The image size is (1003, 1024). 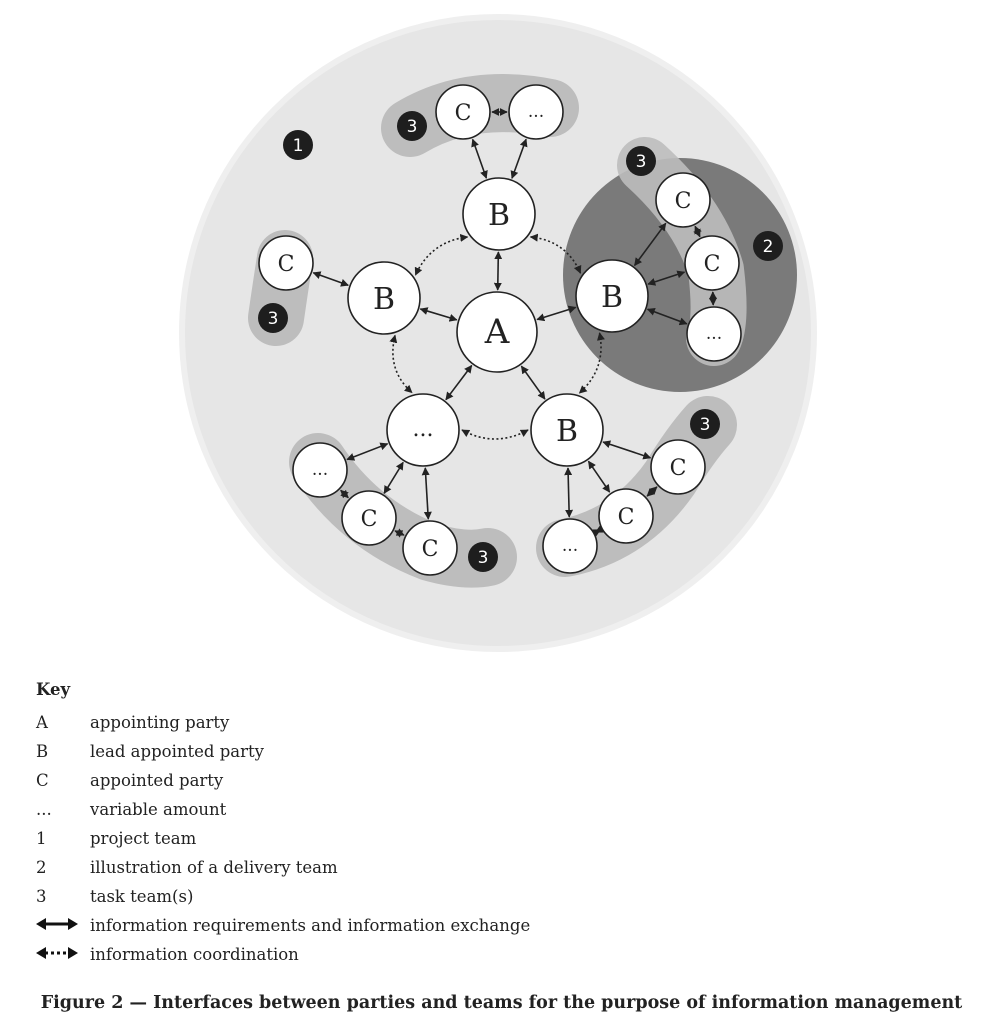 I want to click on exchange-arrow-A-dotsBL, so click(x=459, y=382).